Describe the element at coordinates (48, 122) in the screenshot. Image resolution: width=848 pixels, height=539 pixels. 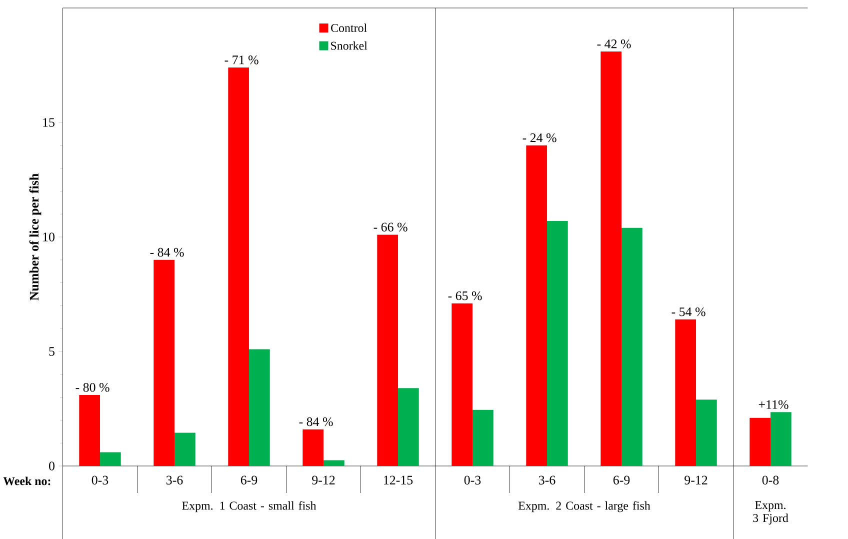
I see `y-tick-label: 15` at that location.